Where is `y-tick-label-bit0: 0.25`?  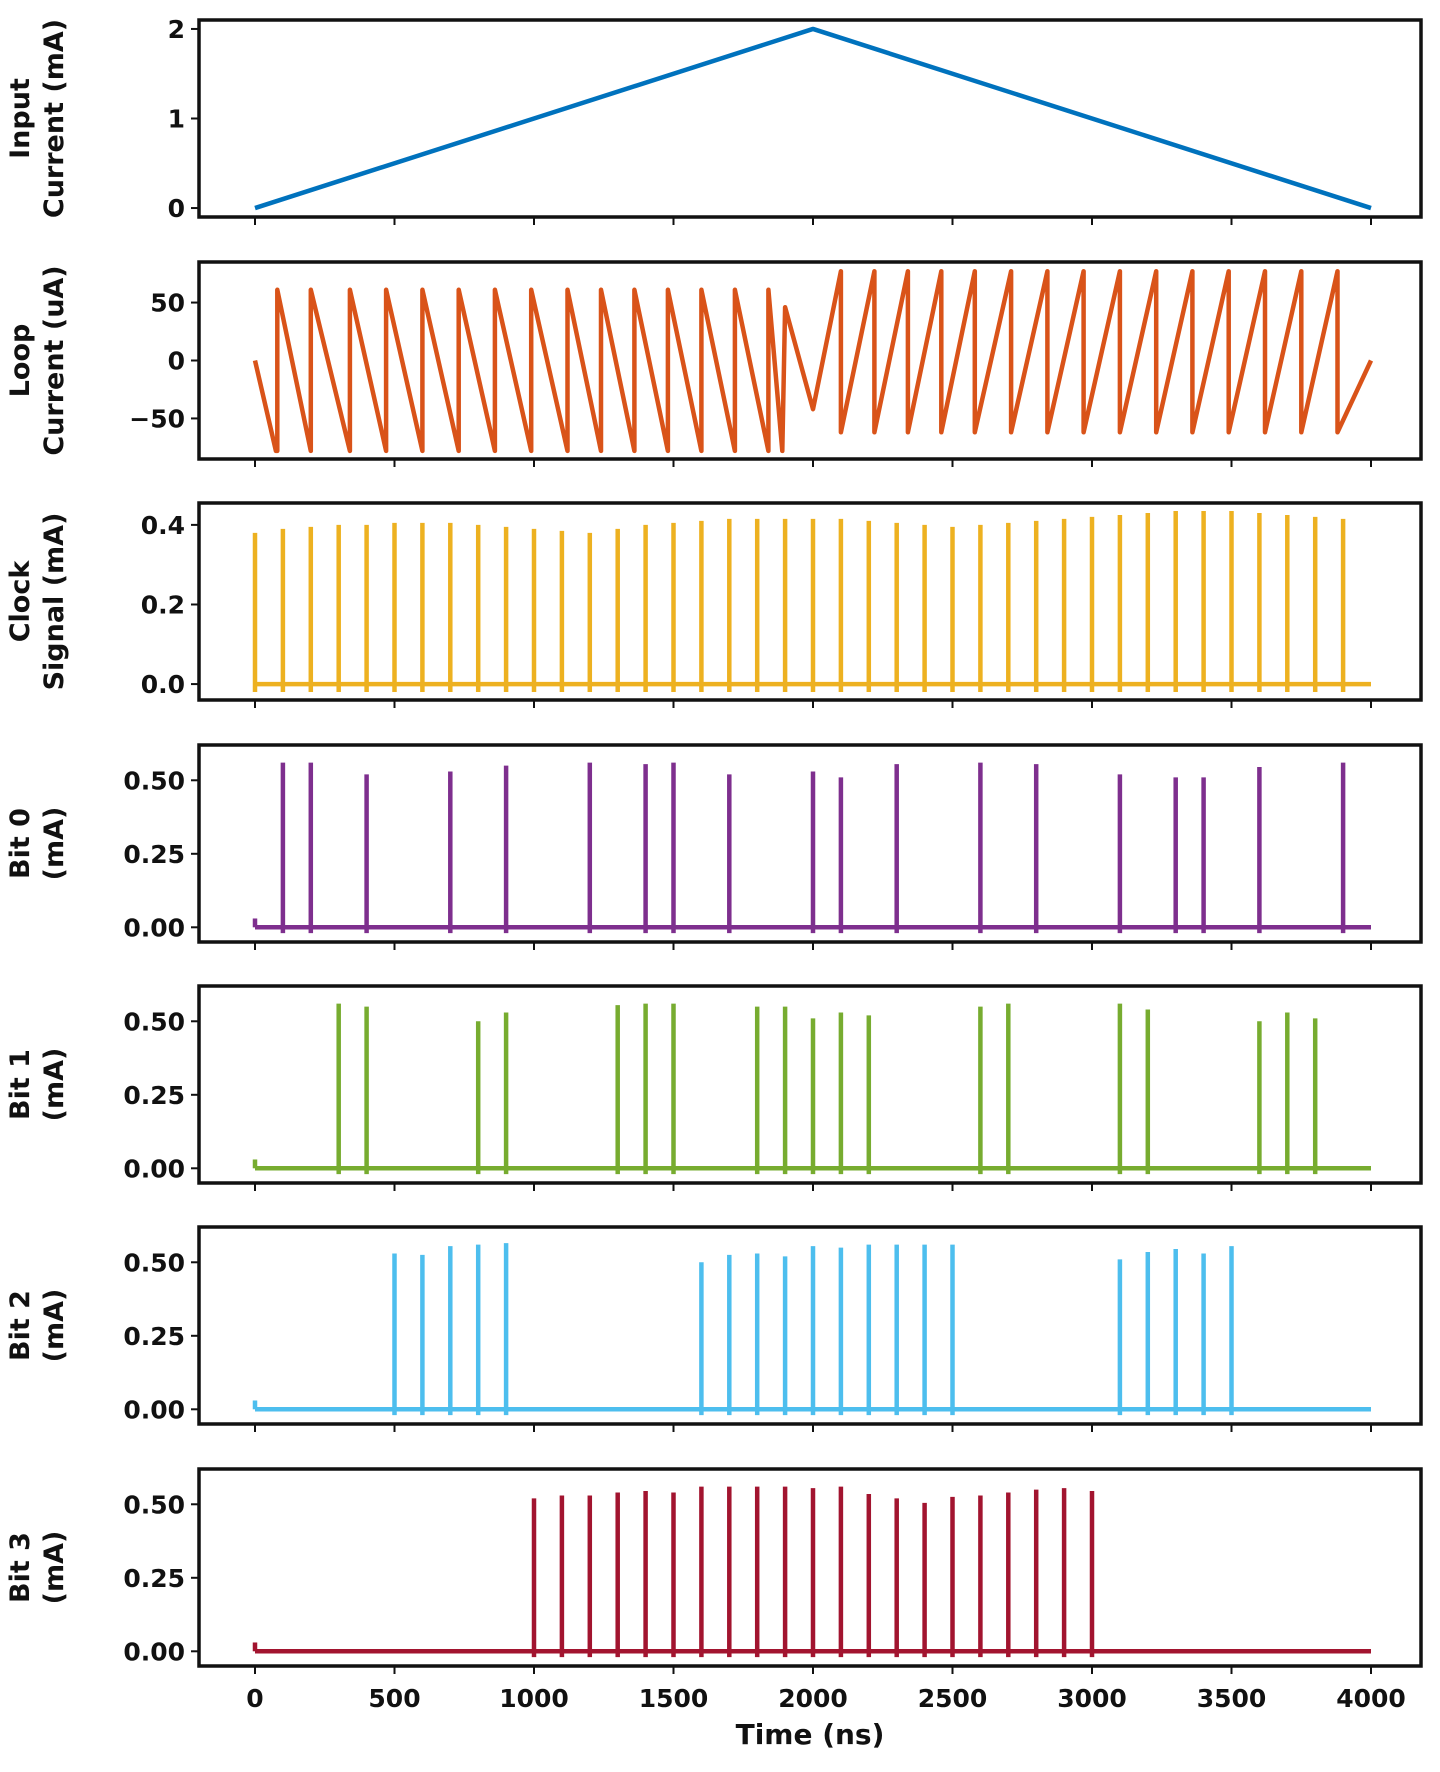
y-tick-label-bit0: 0.25 is located at coordinates (154, 854).